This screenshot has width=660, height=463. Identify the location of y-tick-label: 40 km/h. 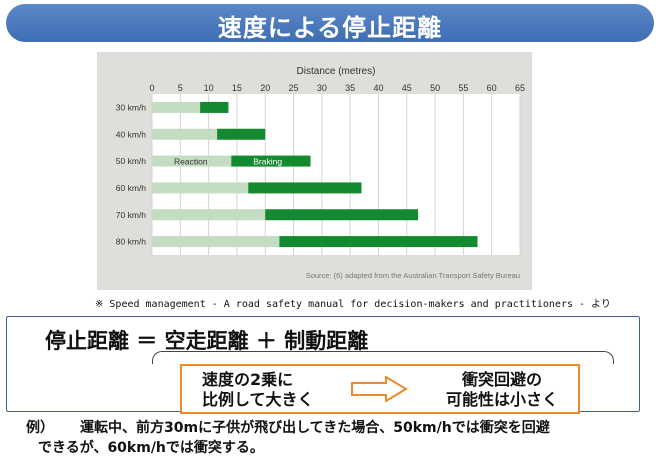
(131, 134).